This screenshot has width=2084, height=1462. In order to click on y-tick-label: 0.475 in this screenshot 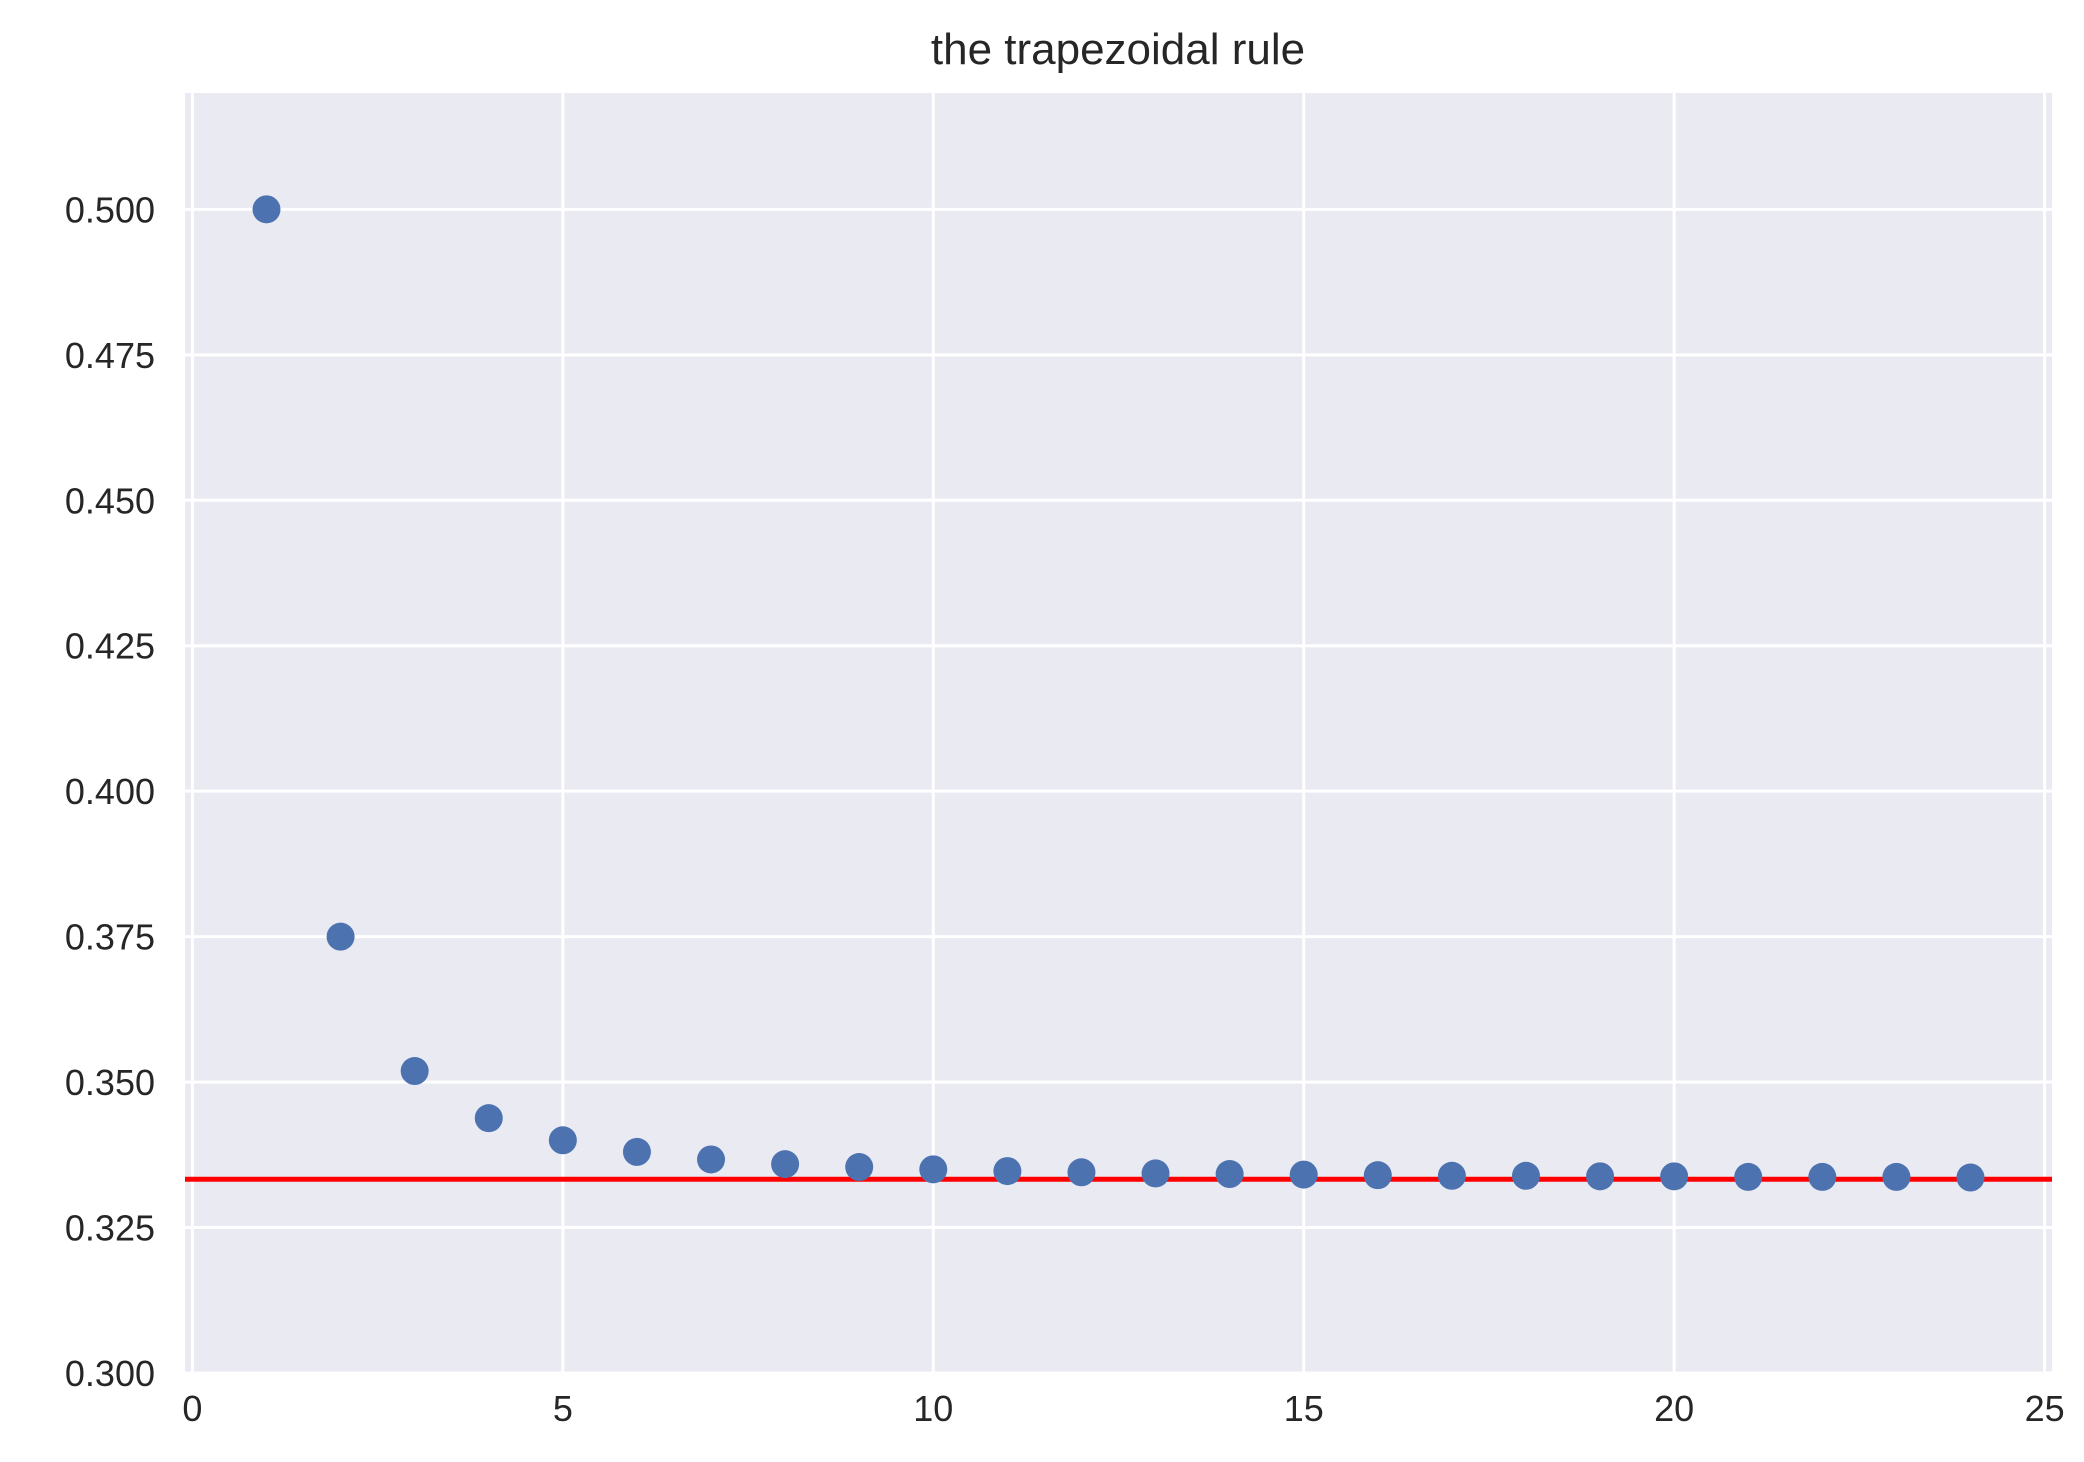, I will do `click(110, 355)`.